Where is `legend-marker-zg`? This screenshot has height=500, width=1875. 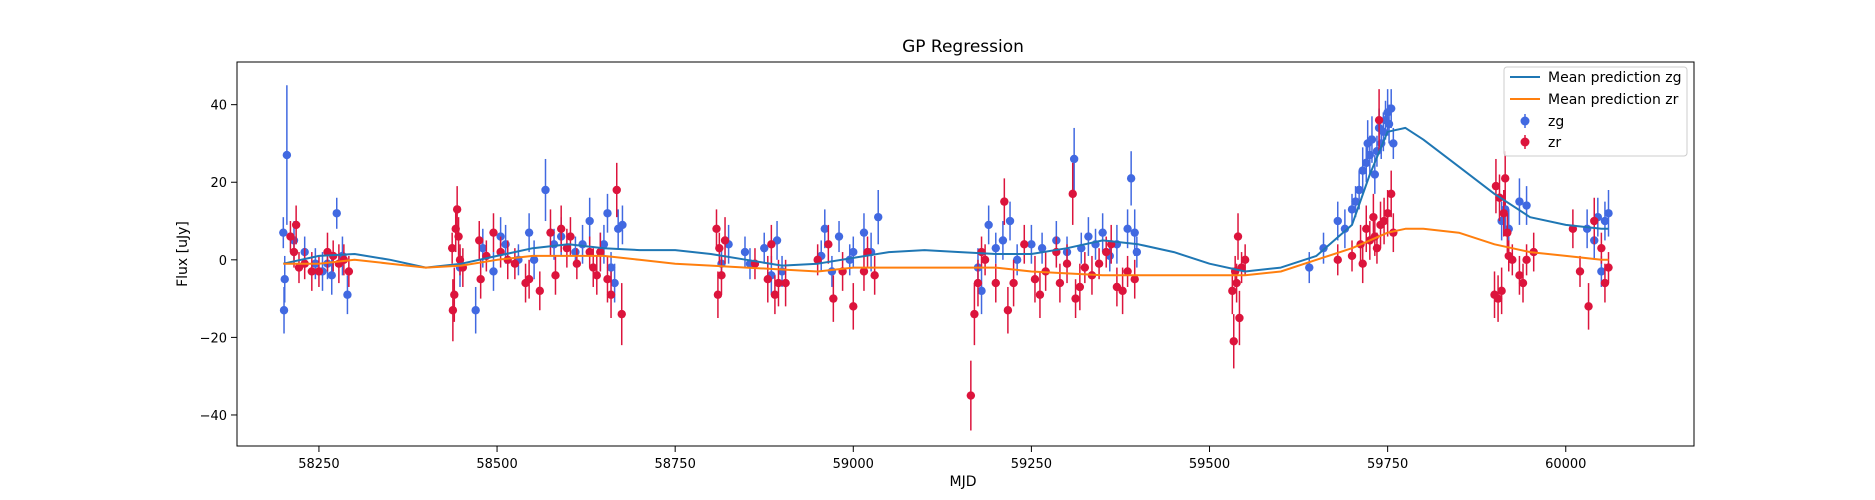 legend-marker-zg is located at coordinates (1525, 121).